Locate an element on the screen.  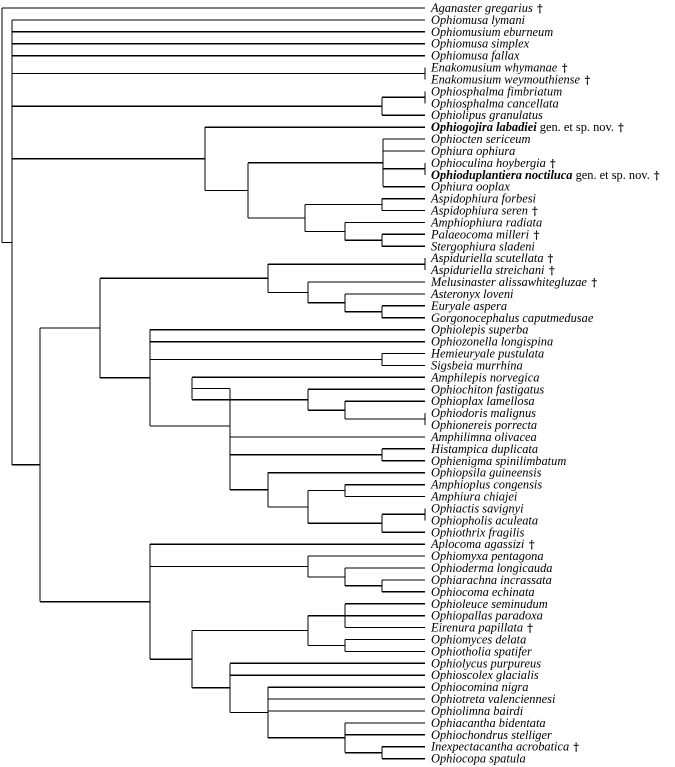
taxon-label: Stergophiura sladeni is located at coordinates (483, 246).